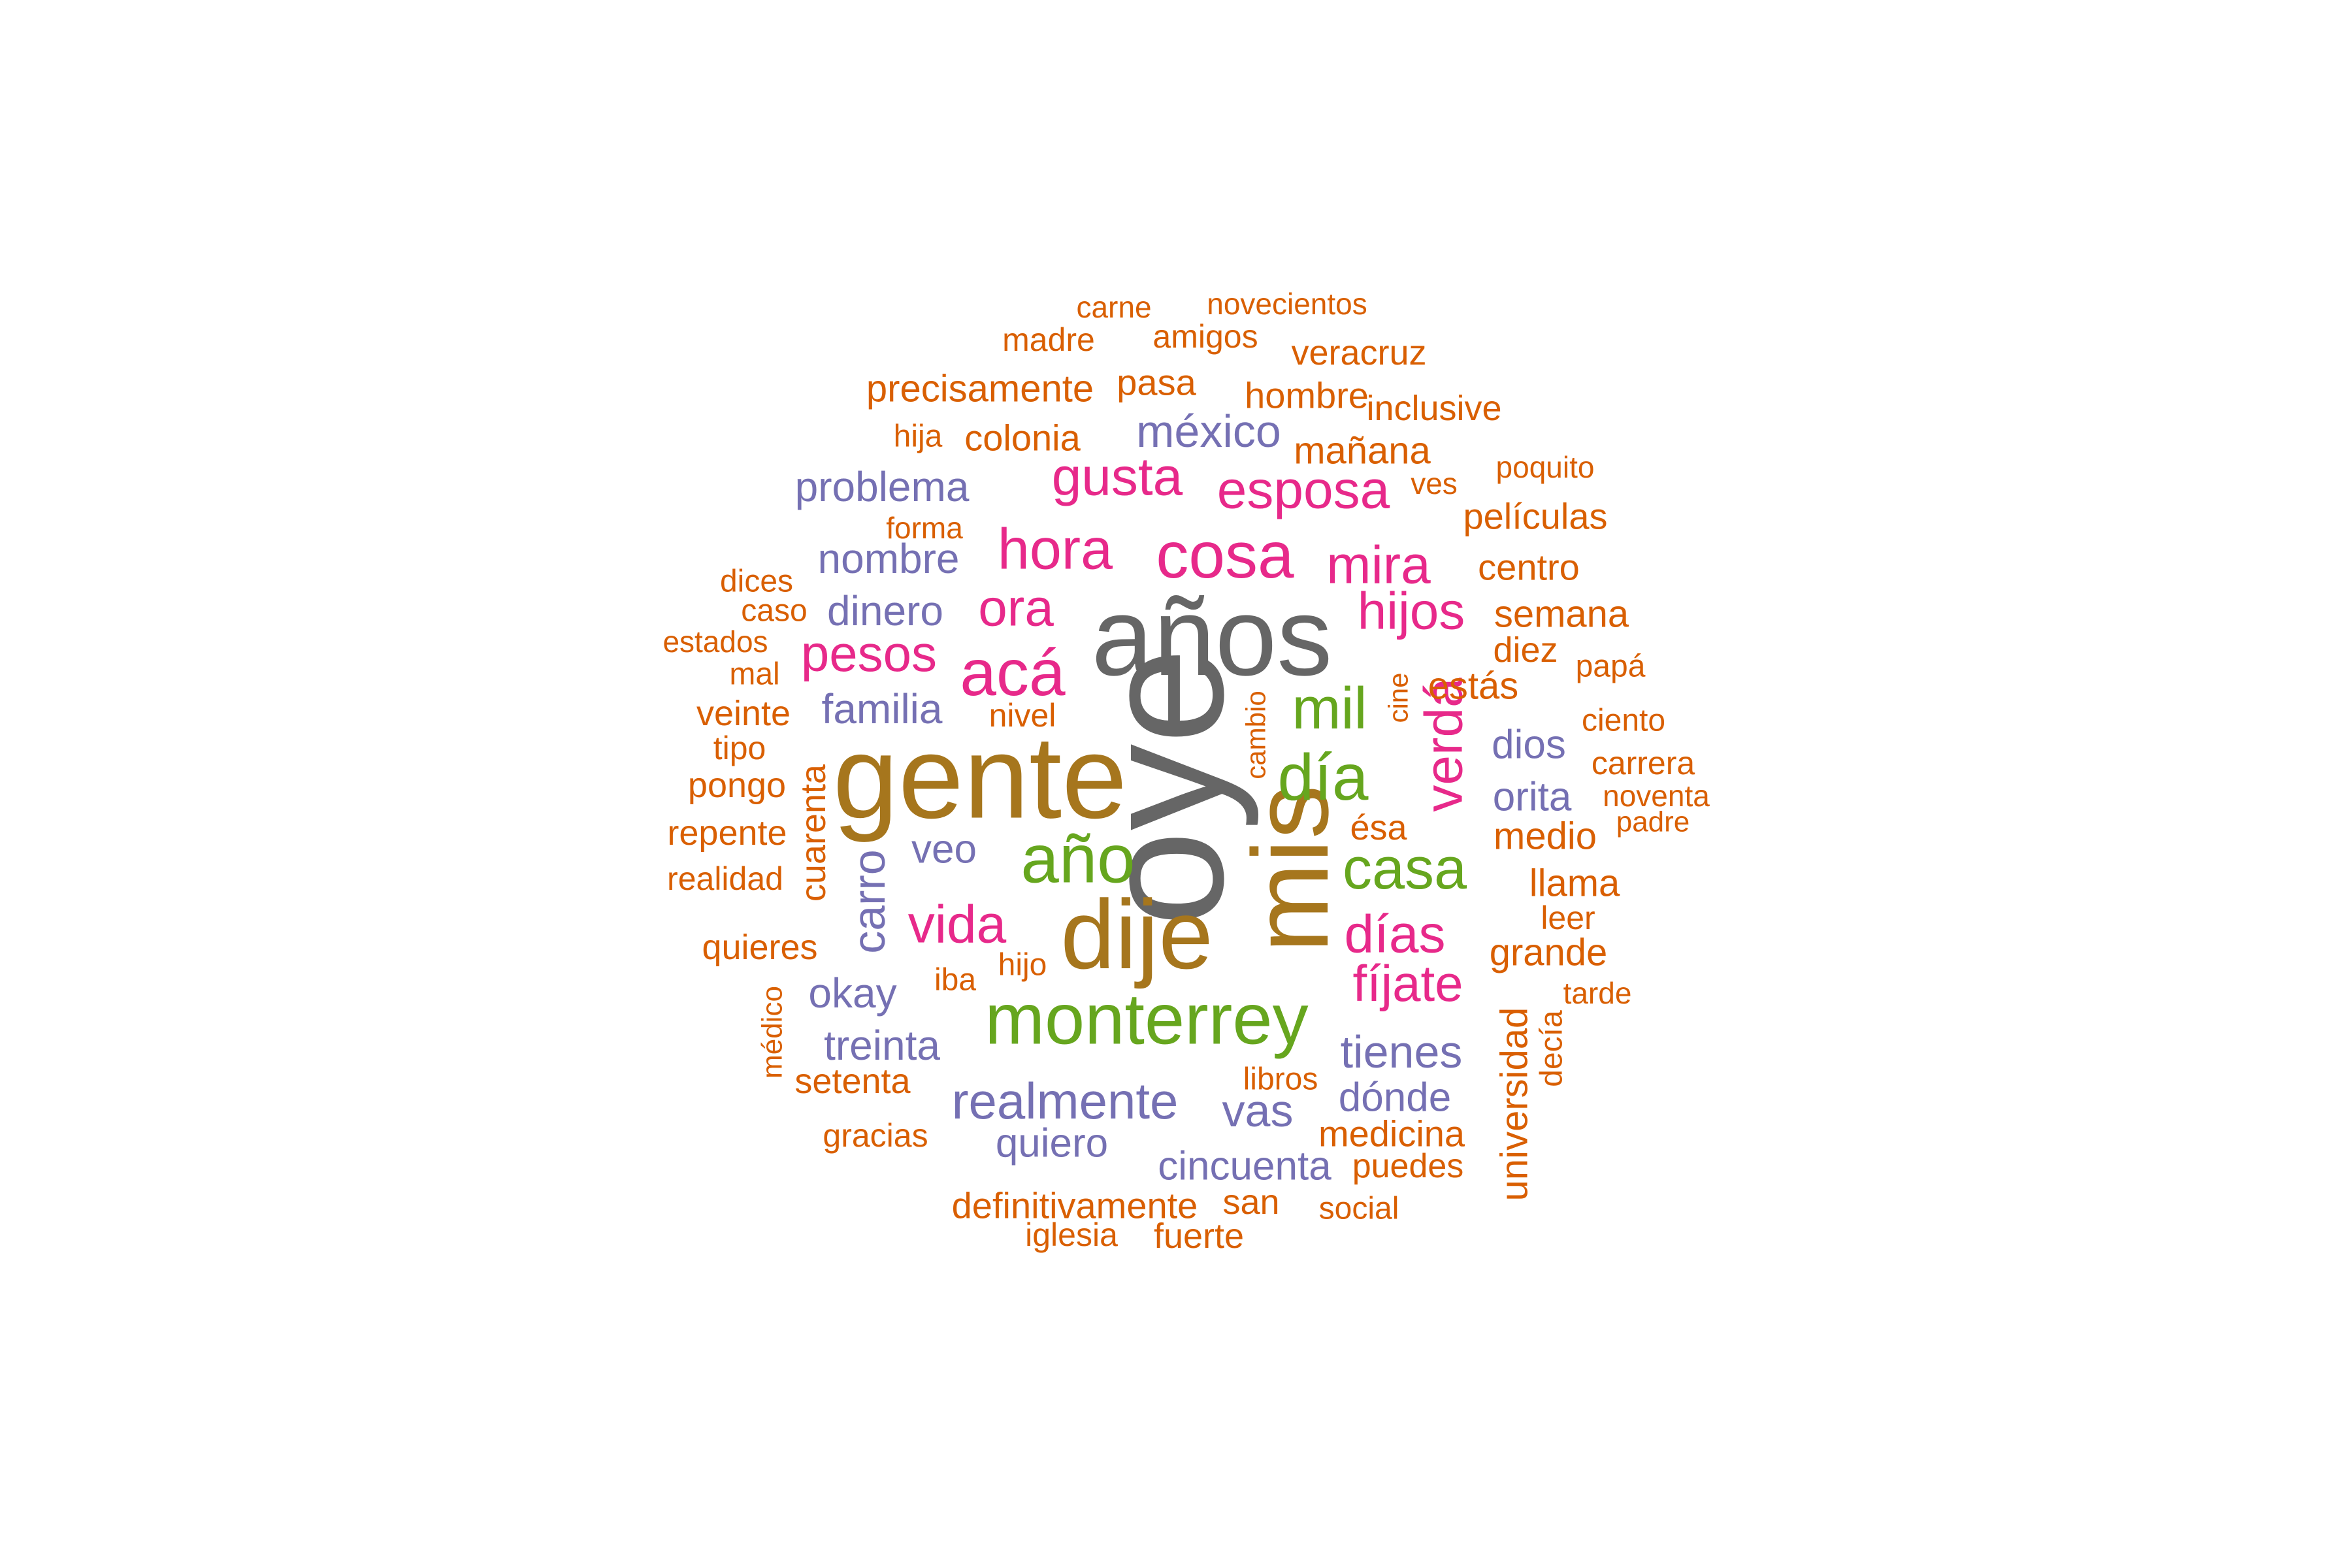 Image resolution: width=2352 pixels, height=1568 pixels. I want to click on word-manana: mañana, so click(1362, 451).